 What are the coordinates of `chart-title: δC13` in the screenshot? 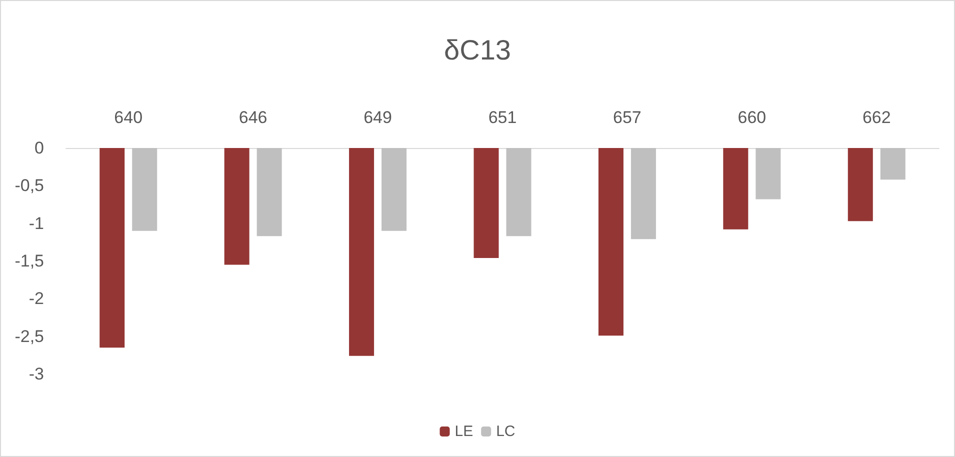 It's located at (477, 50).